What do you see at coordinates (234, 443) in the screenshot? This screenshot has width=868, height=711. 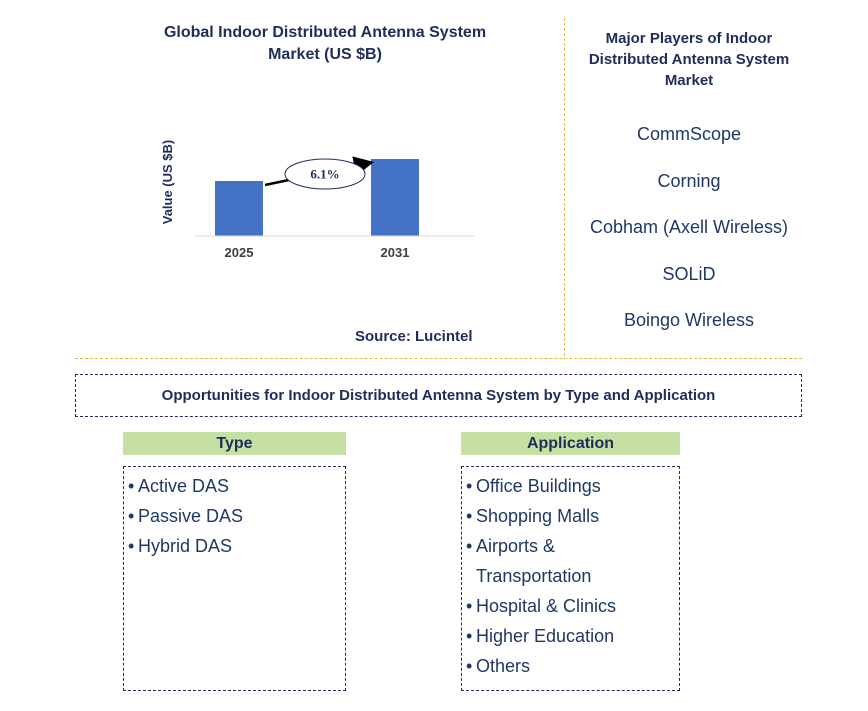 I see `type-header: Type` at bounding box center [234, 443].